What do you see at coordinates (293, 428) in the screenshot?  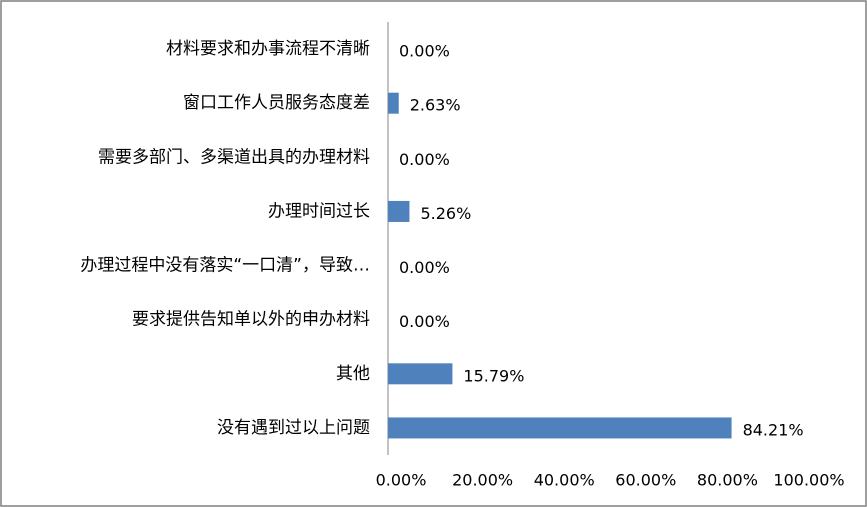 I see `category-label: 没有遇到过以上问题` at bounding box center [293, 428].